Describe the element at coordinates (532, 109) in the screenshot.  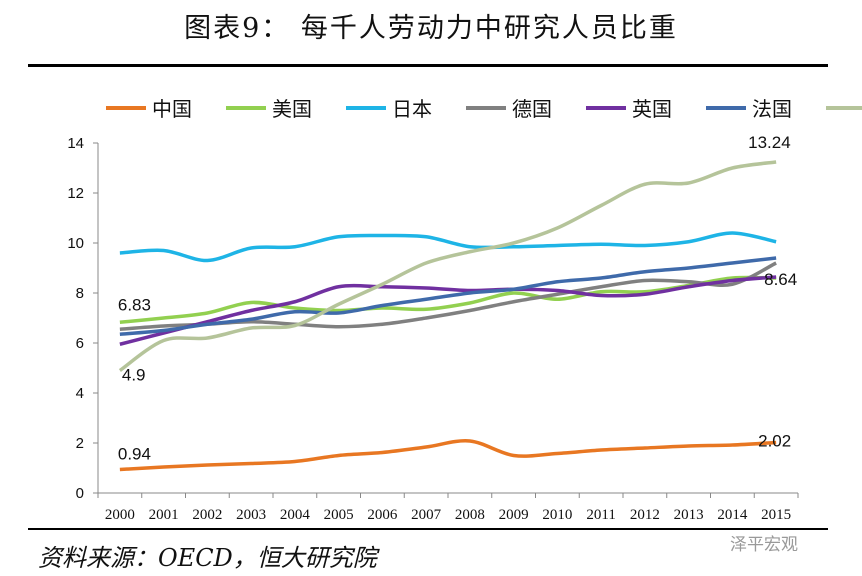
I see `legend-label: 德国` at that location.